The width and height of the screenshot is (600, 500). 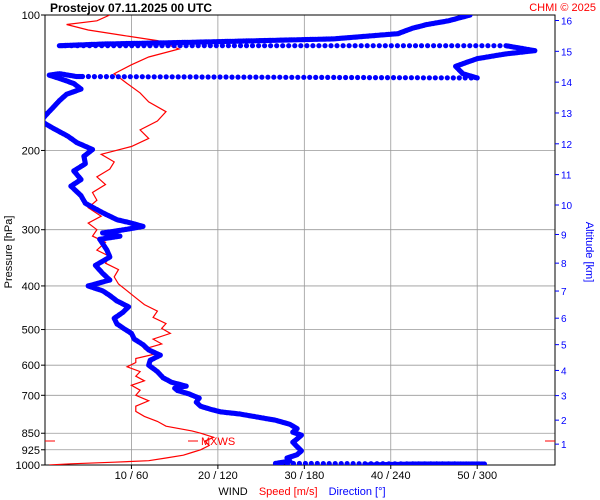 I want to click on x-axis-ticks: 10 / 60 20 / 120 30 / 180 40 / 240 50 / 300, so click(x=306, y=473).